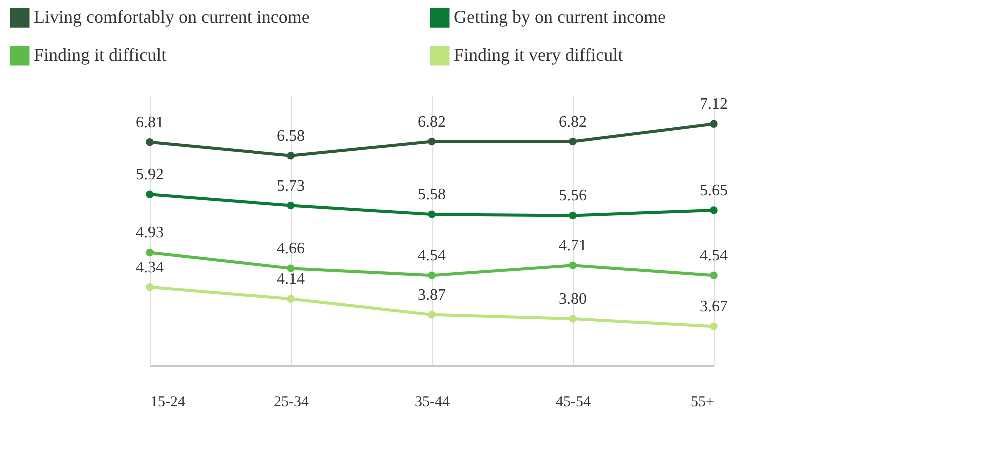 The image size is (990, 455). I want to click on data-label: 5.58, so click(432, 195).